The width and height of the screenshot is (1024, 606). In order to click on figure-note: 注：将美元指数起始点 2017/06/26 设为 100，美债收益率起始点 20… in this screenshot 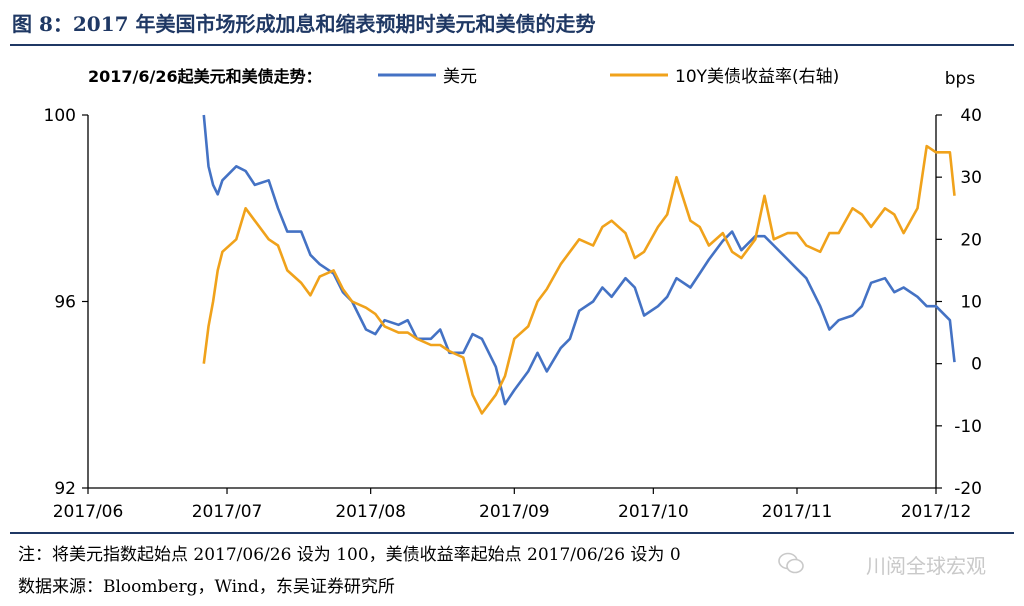, I will do `click(349, 555)`.